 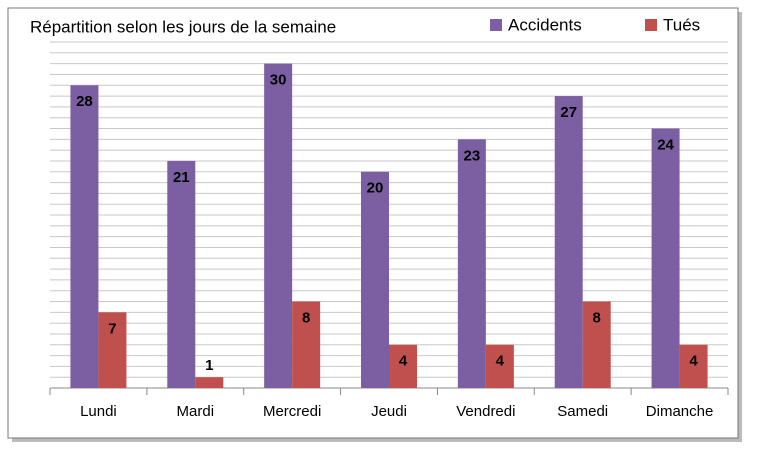 I want to click on data-label: 27, so click(x=568, y=112).